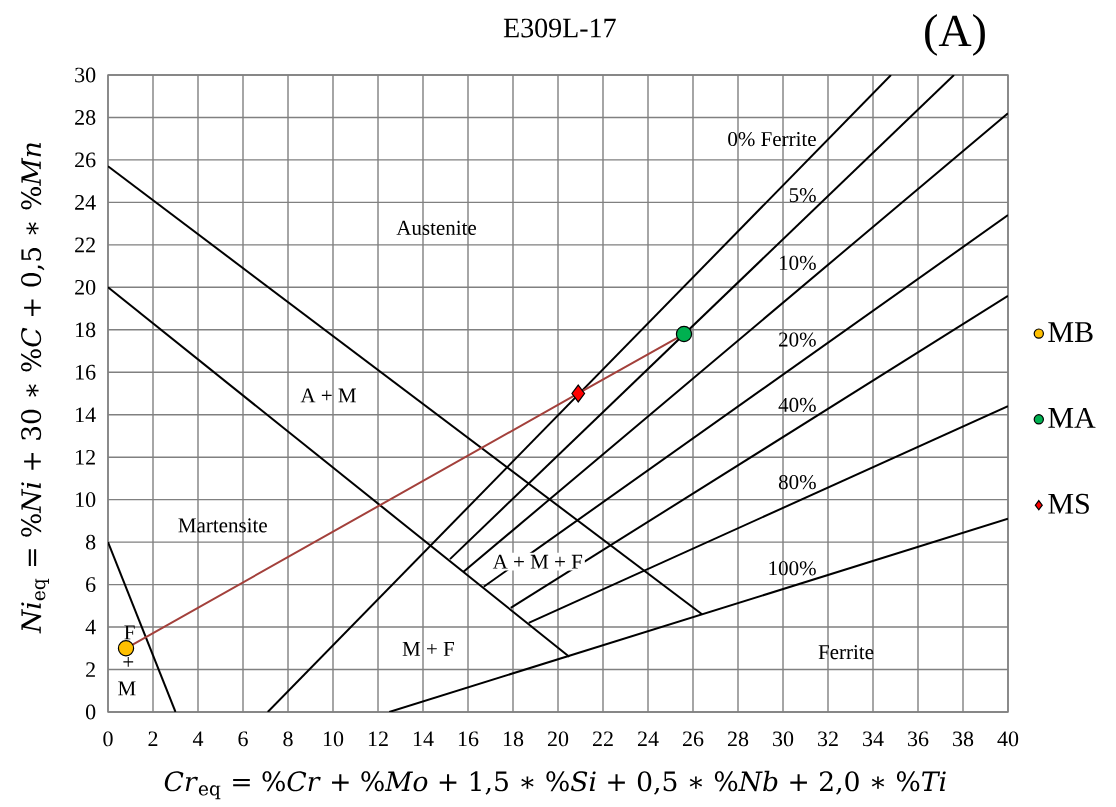  I want to click on legend-label: MA, so click(1072, 417).